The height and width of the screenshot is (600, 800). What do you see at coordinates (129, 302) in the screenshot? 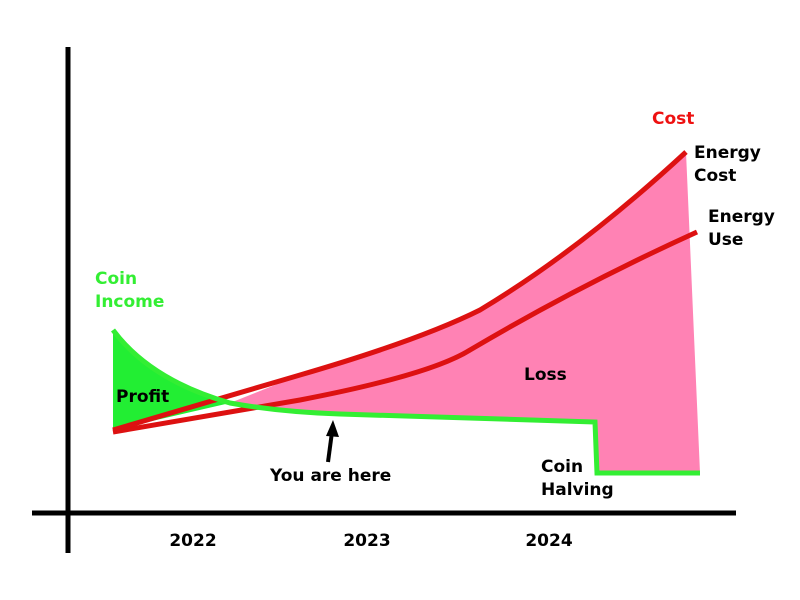
I see `coin-income-label: Income` at bounding box center [129, 302].